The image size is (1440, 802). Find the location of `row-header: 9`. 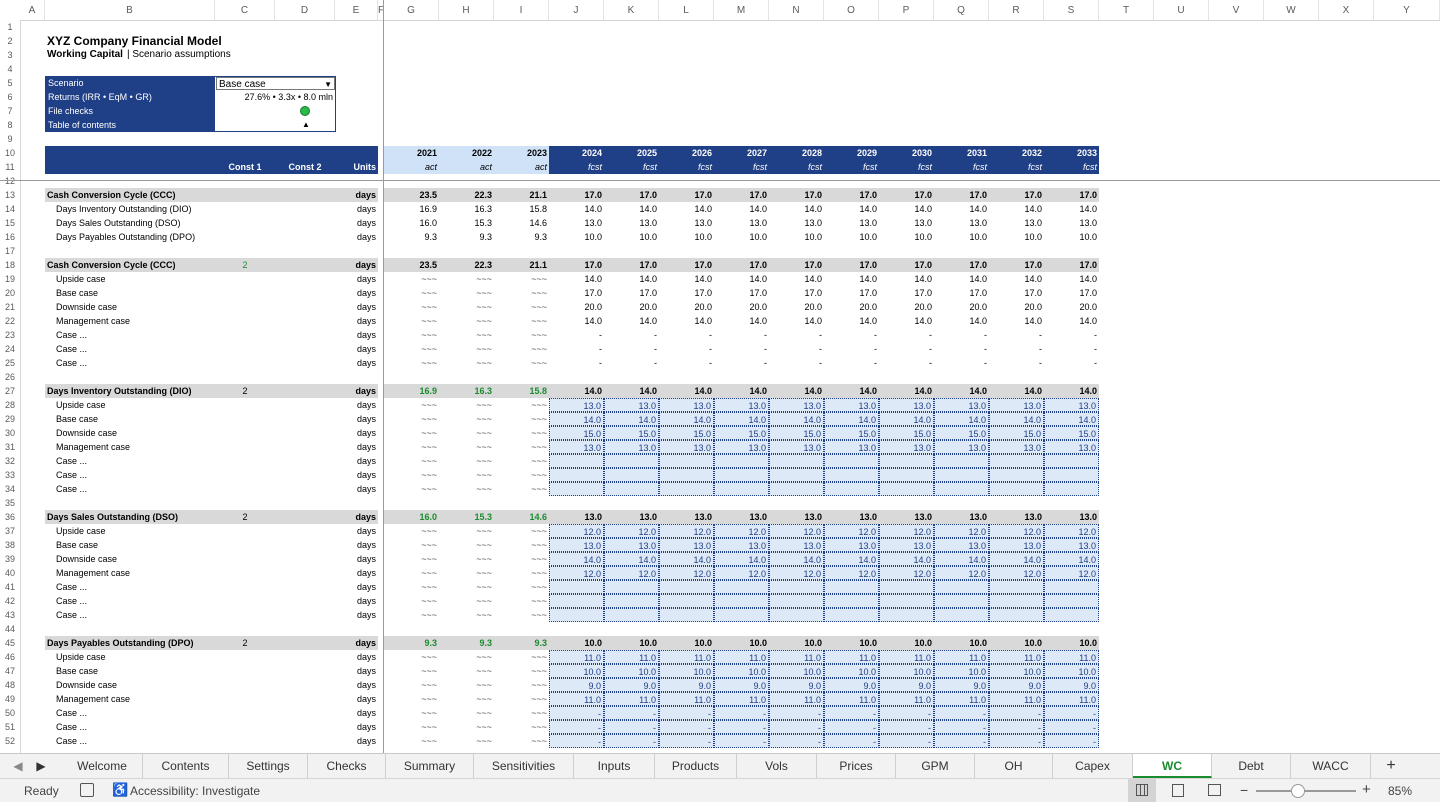

row-header: 9 is located at coordinates (10, 139).